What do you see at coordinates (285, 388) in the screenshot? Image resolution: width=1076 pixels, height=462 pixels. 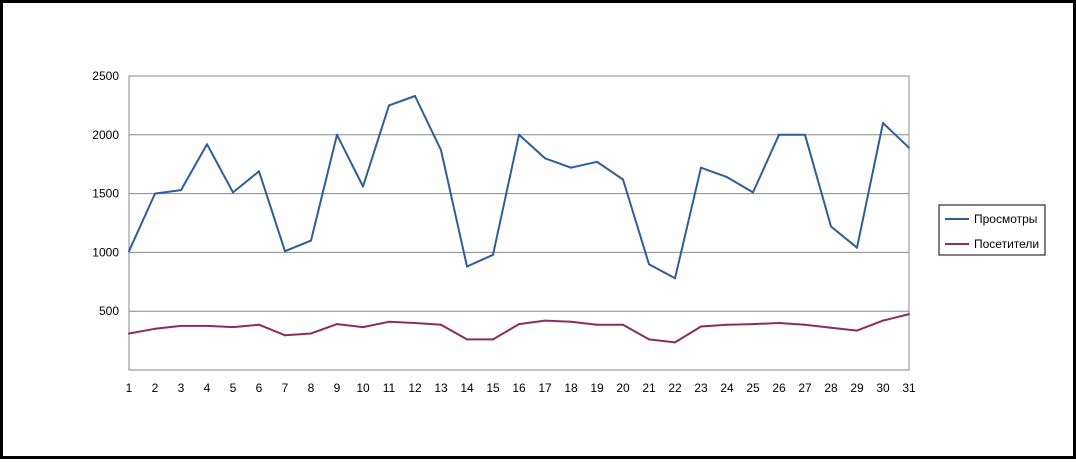 I see `x-tick-label: 7` at bounding box center [285, 388].